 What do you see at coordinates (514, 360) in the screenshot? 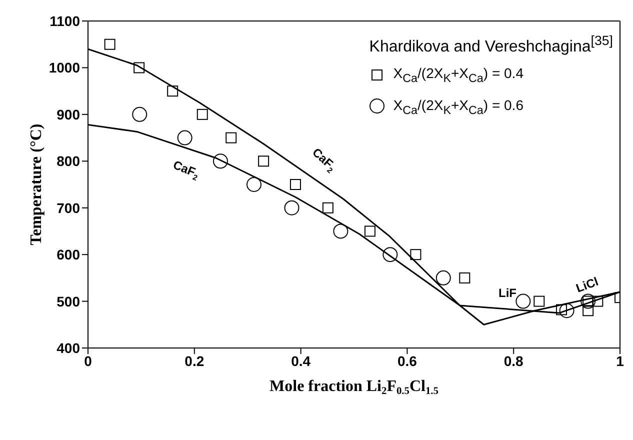
I see `x-tick-label: 0.8` at bounding box center [514, 360].